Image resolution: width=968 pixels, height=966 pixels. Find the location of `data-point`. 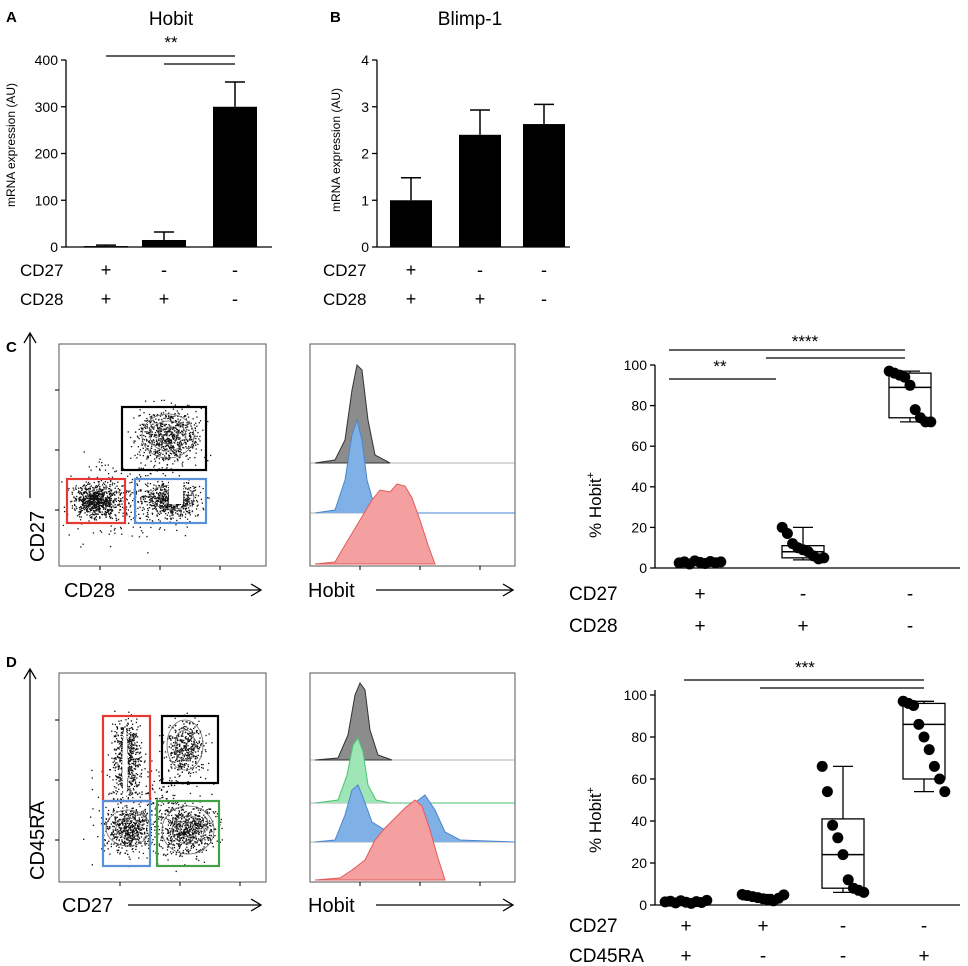

data-point is located at coordinates (931, 422).